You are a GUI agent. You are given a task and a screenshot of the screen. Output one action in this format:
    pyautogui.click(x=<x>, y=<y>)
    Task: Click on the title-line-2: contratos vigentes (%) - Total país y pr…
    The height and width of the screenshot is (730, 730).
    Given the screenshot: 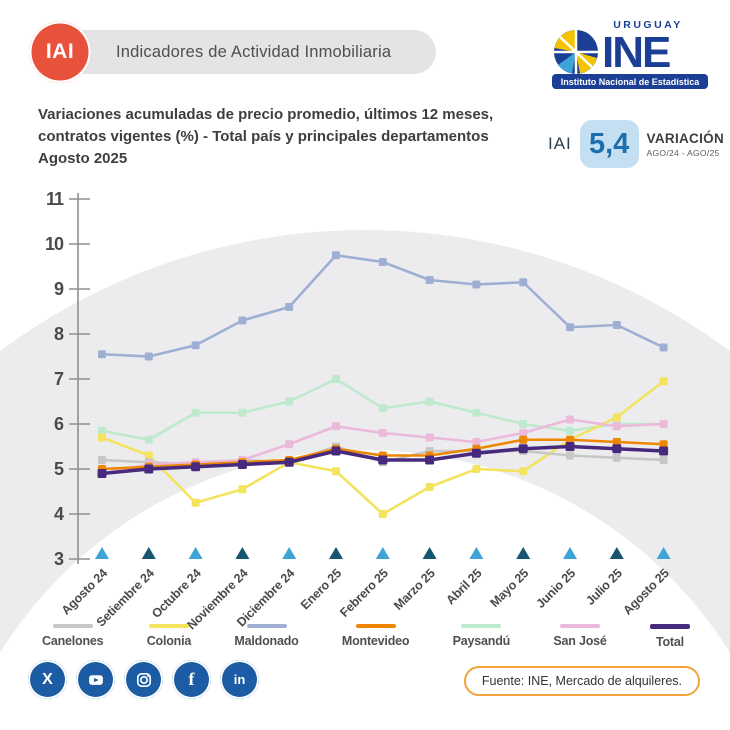 What is the action you would take?
    pyautogui.click(x=263, y=136)
    